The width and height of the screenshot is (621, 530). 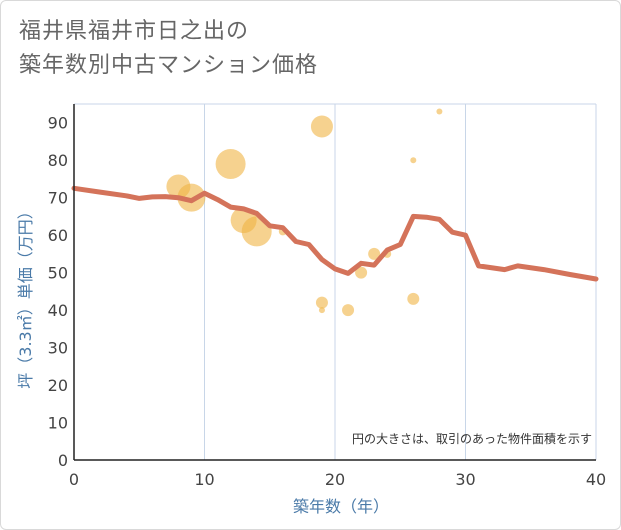 I want to click on y-tick-label: 0, so click(x=63, y=460).